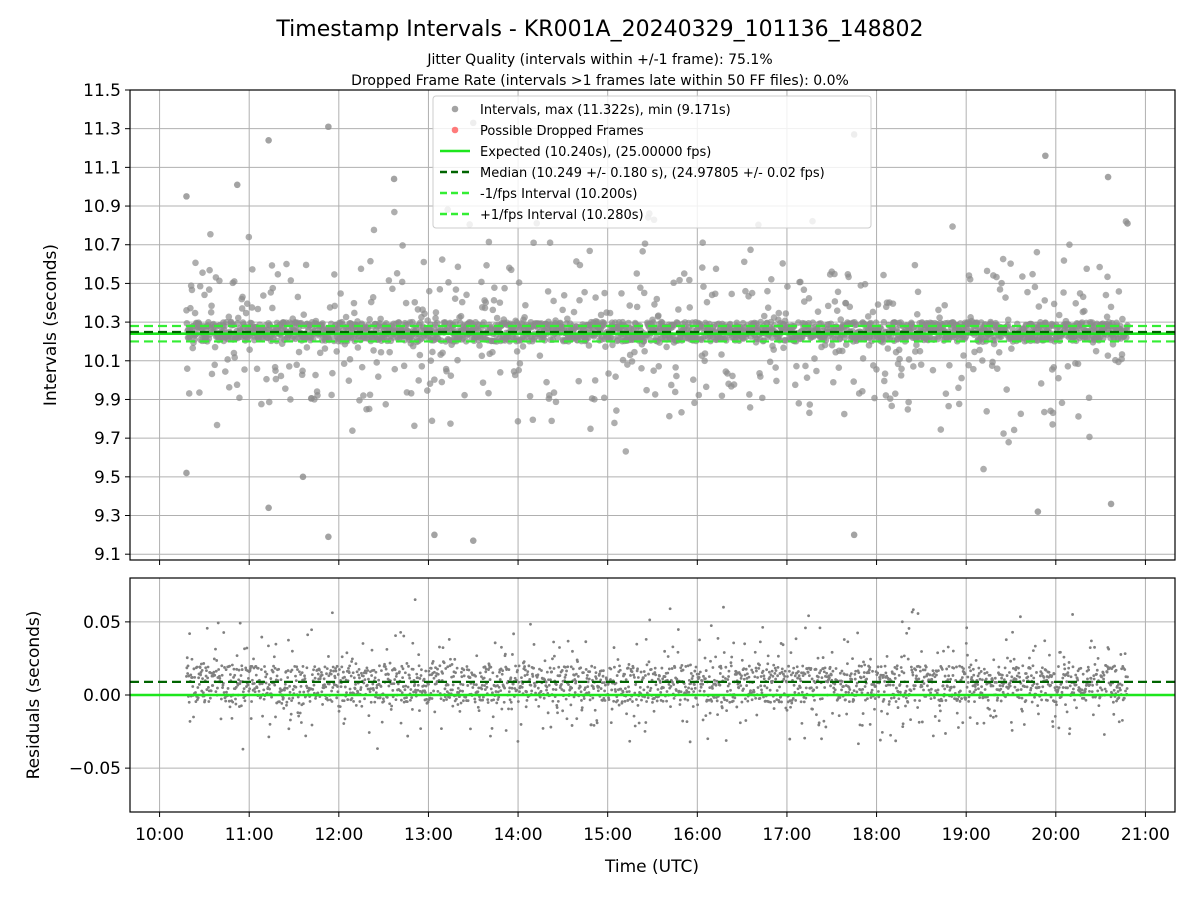 This screenshot has height=900, width=1200. Describe the element at coordinates (102, 623) in the screenshot. I see `bottom-y-tick-label: 0.05` at that location.